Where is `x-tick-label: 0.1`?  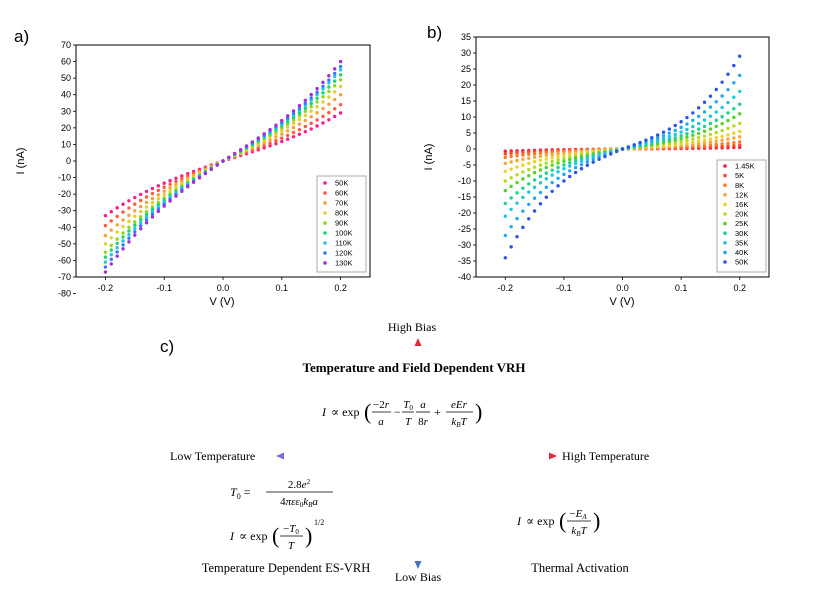 x-tick-label: 0.1 is located at coordinates (282, 288).